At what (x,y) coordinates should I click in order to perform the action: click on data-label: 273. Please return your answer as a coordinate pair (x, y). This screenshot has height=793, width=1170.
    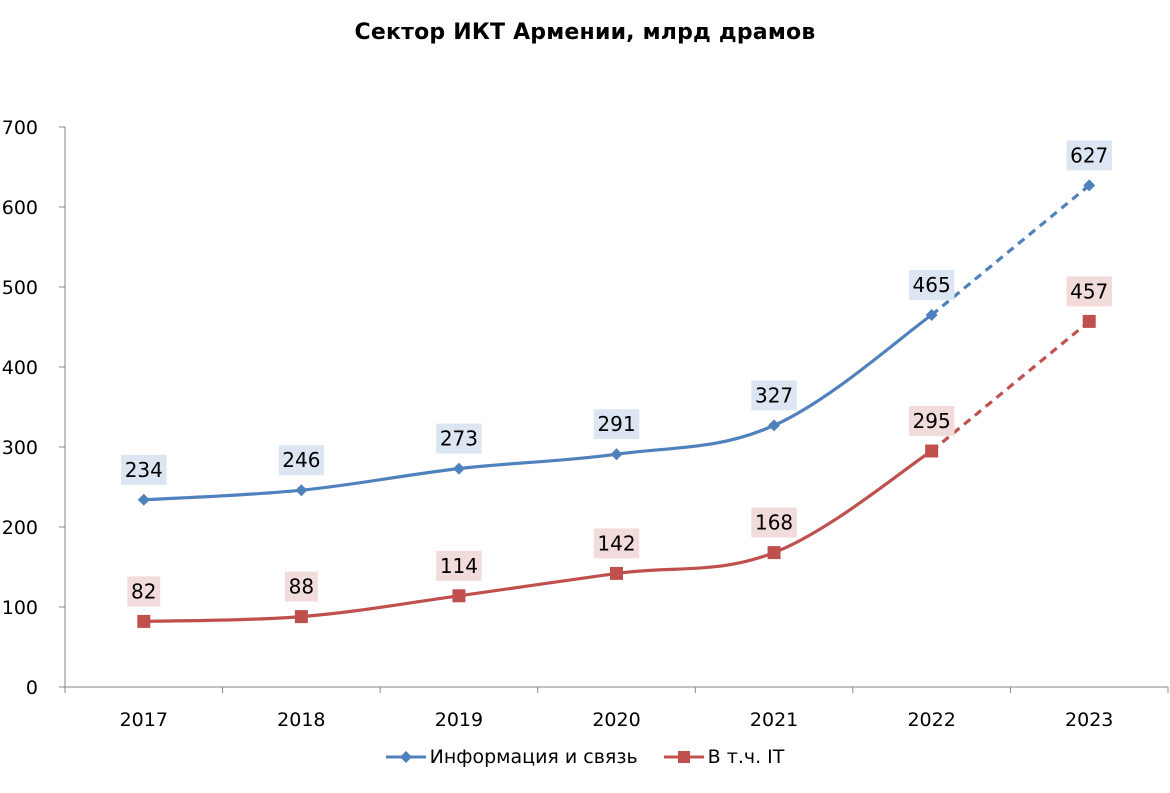
    Looking at the image, I should click on (459, 439).